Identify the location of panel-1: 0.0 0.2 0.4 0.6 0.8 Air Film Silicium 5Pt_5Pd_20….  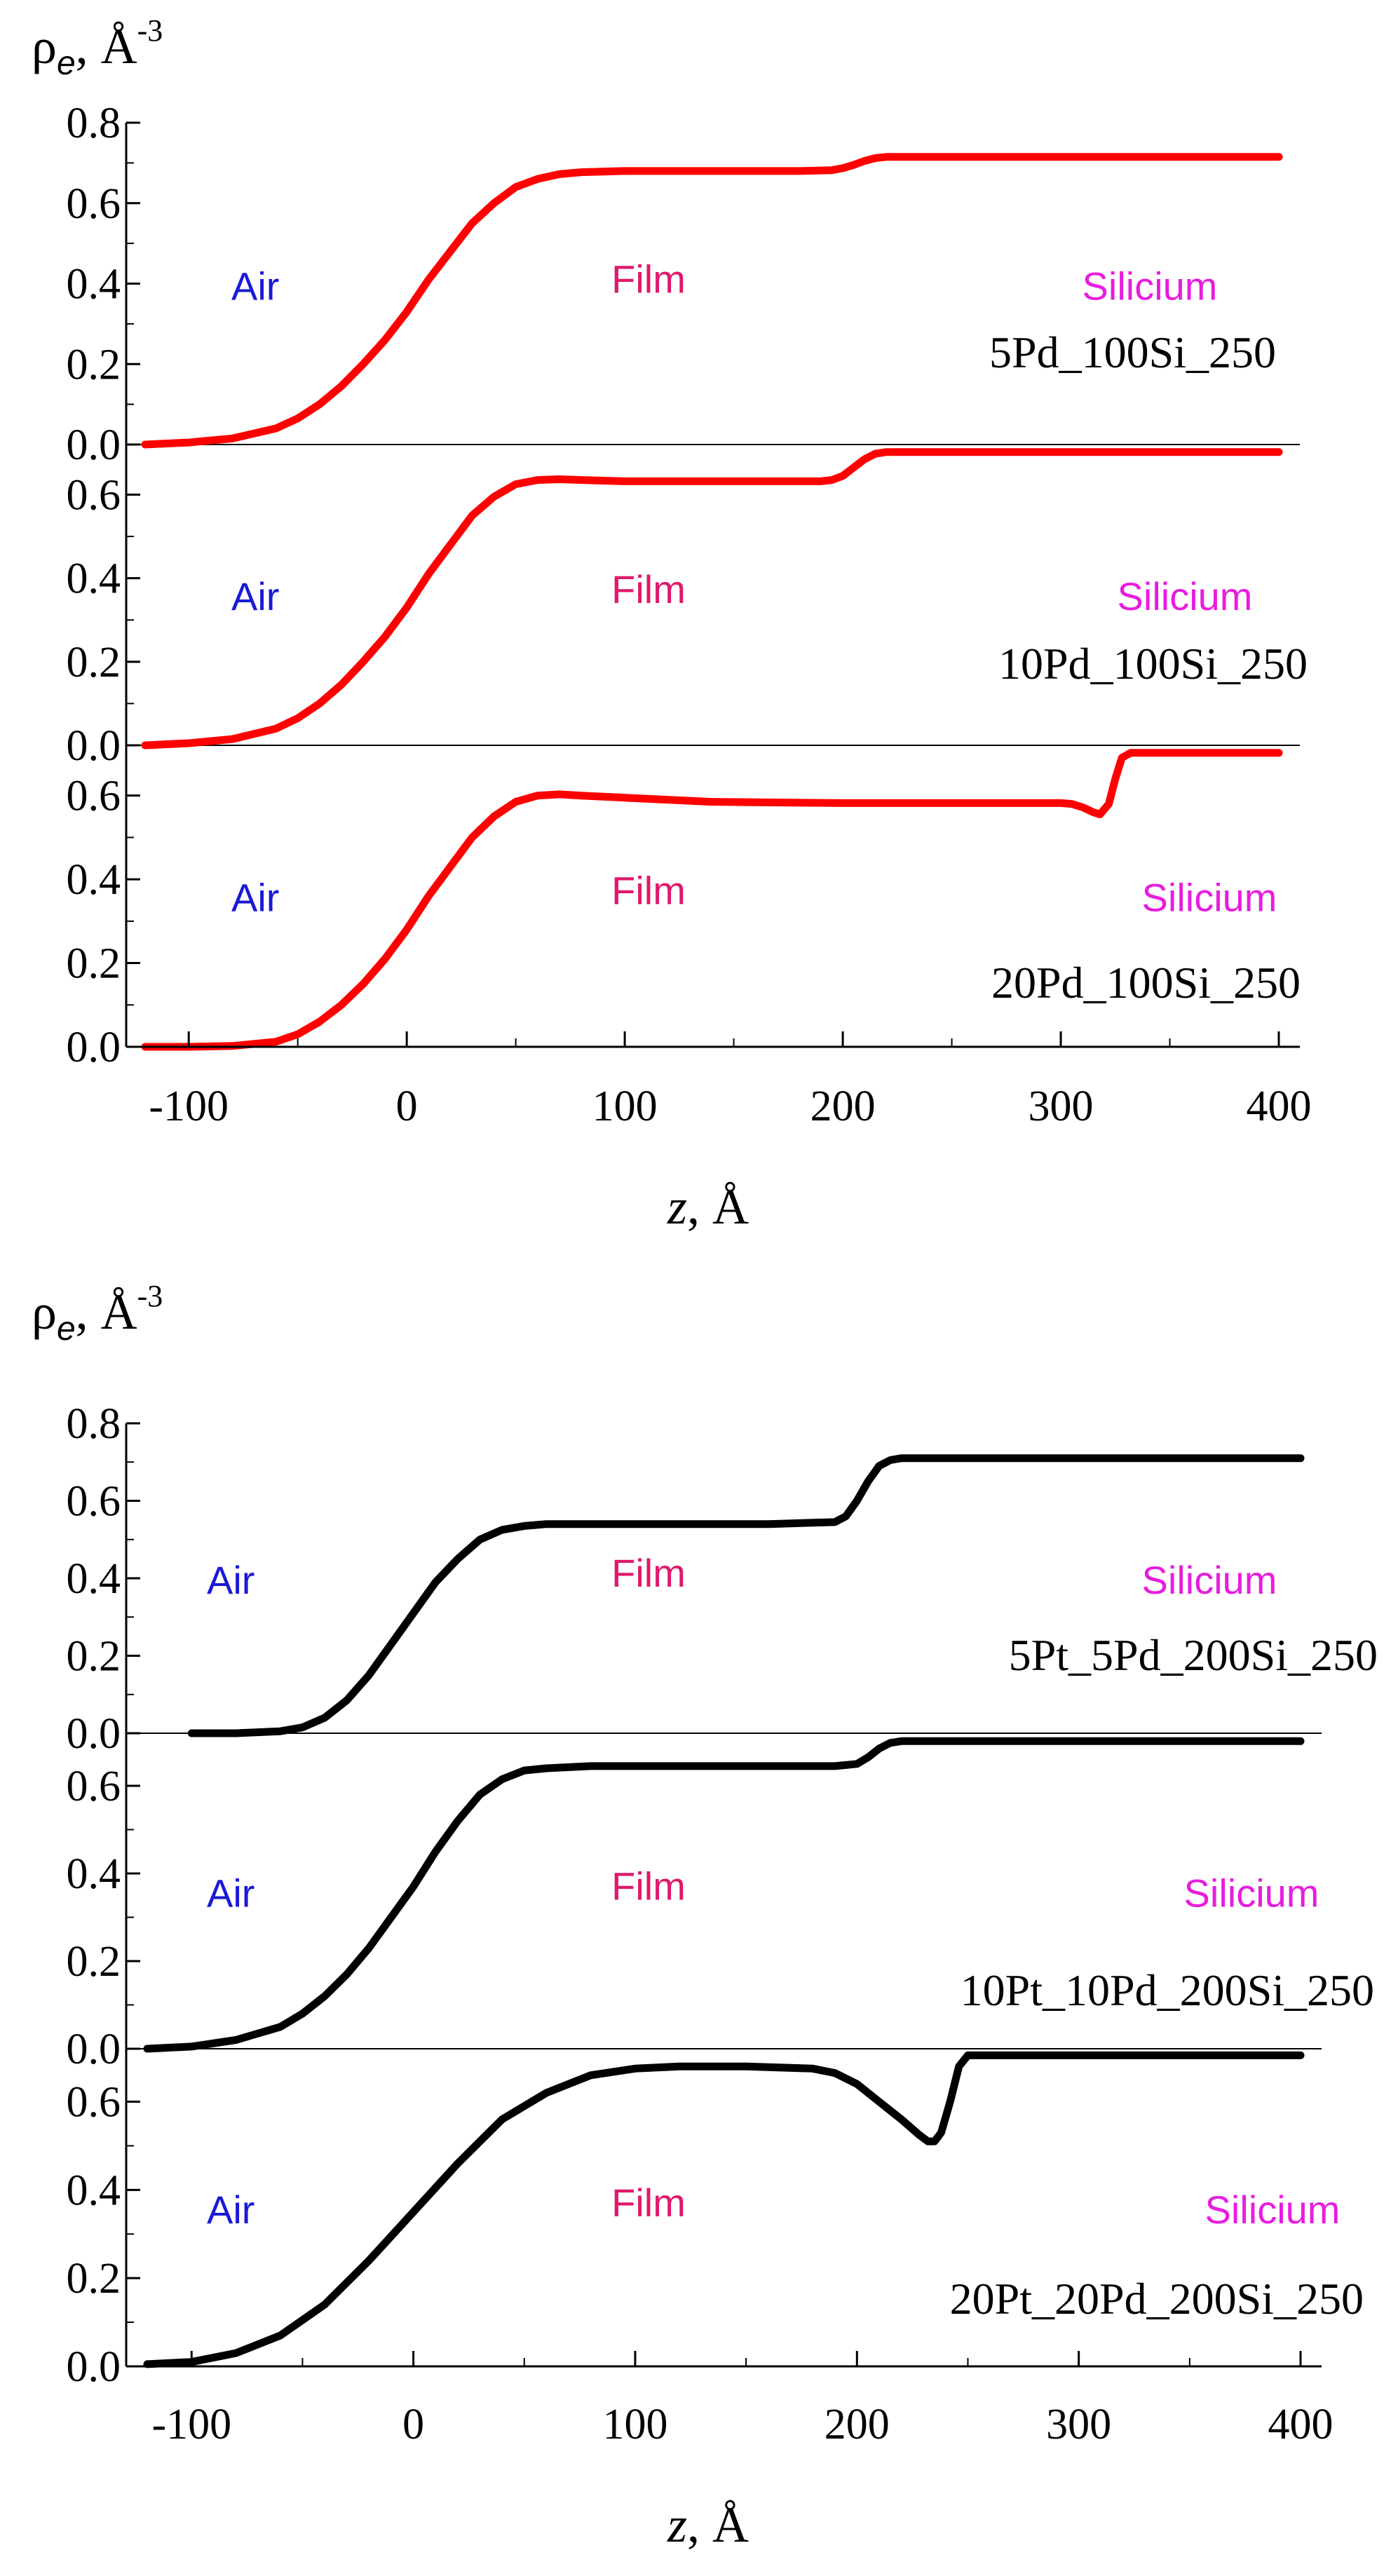
(723, 1579).